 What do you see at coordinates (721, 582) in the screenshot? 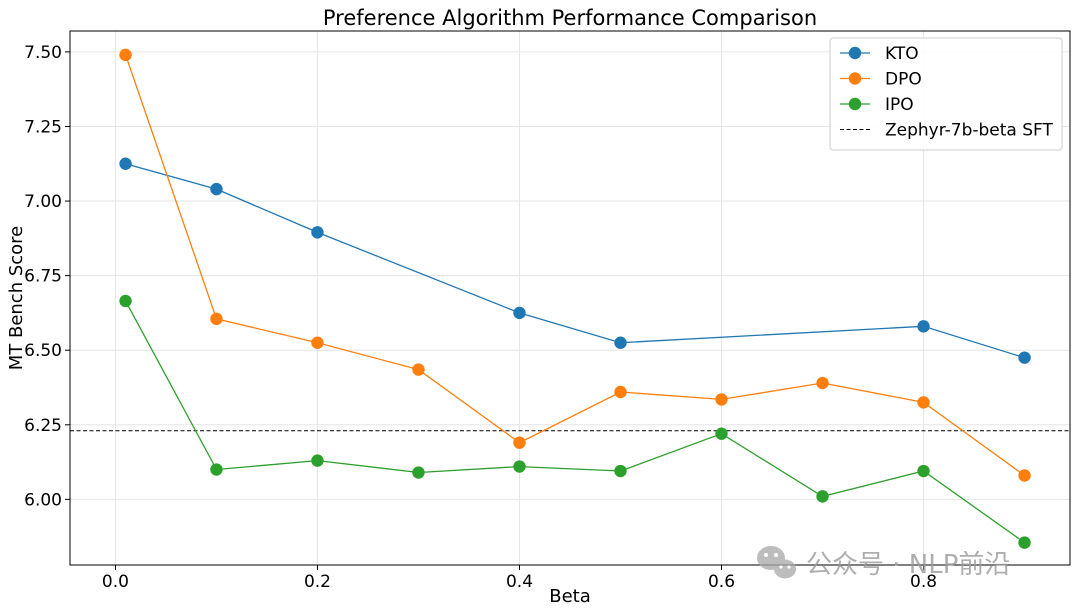
I see `x-tick-label: 0.6` at bounding box center [721, 582].